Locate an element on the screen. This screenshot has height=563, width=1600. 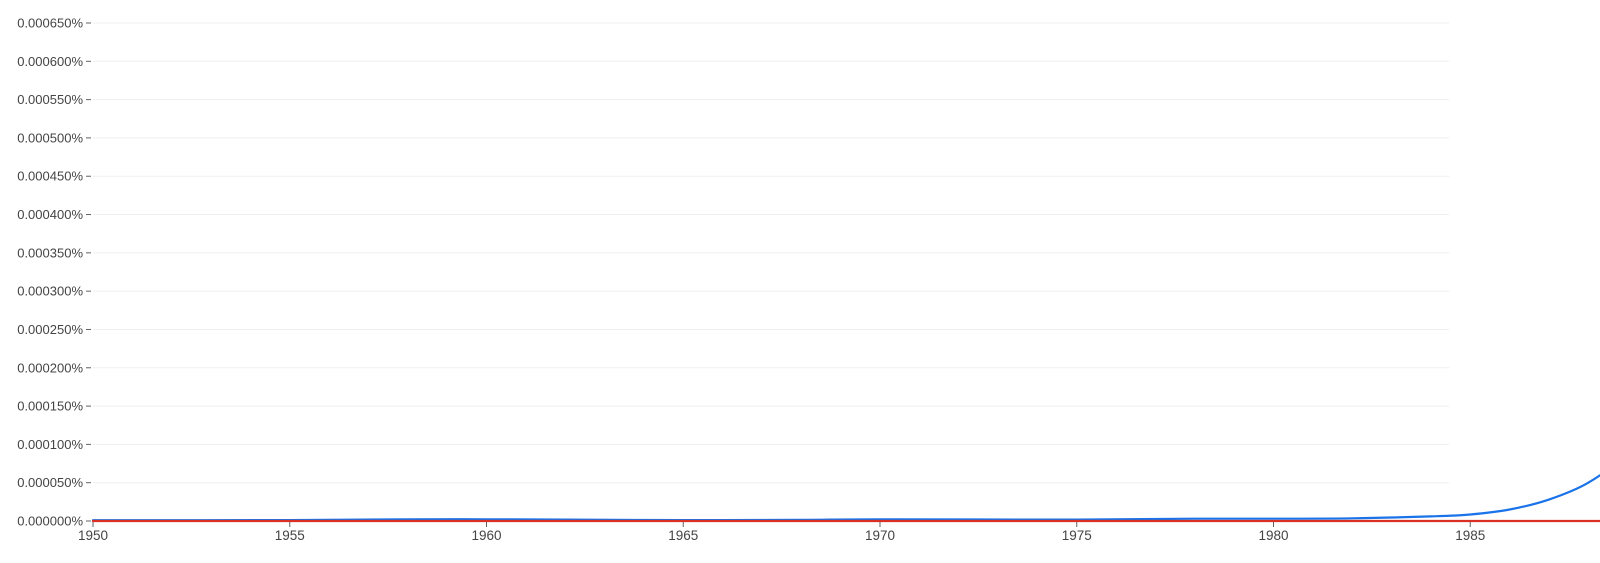
y-tick-label: 0.000200% is located at coordinates (50, 367).